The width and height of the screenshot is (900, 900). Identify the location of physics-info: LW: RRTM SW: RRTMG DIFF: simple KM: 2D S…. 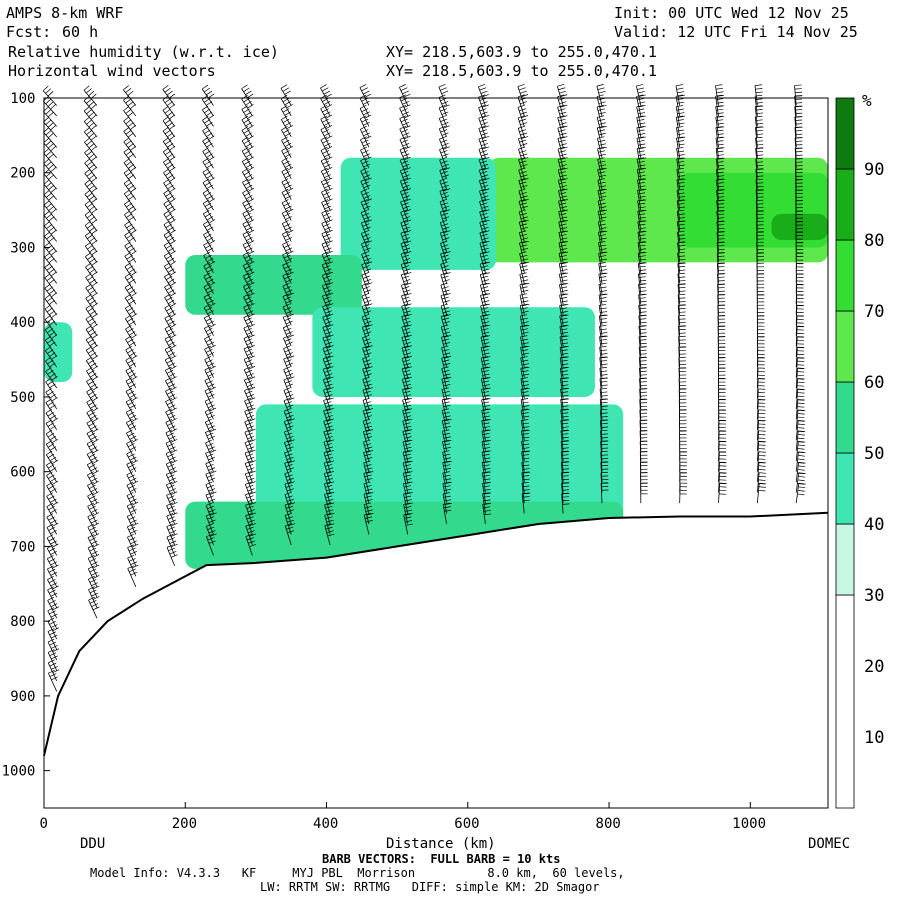
(430, 887).